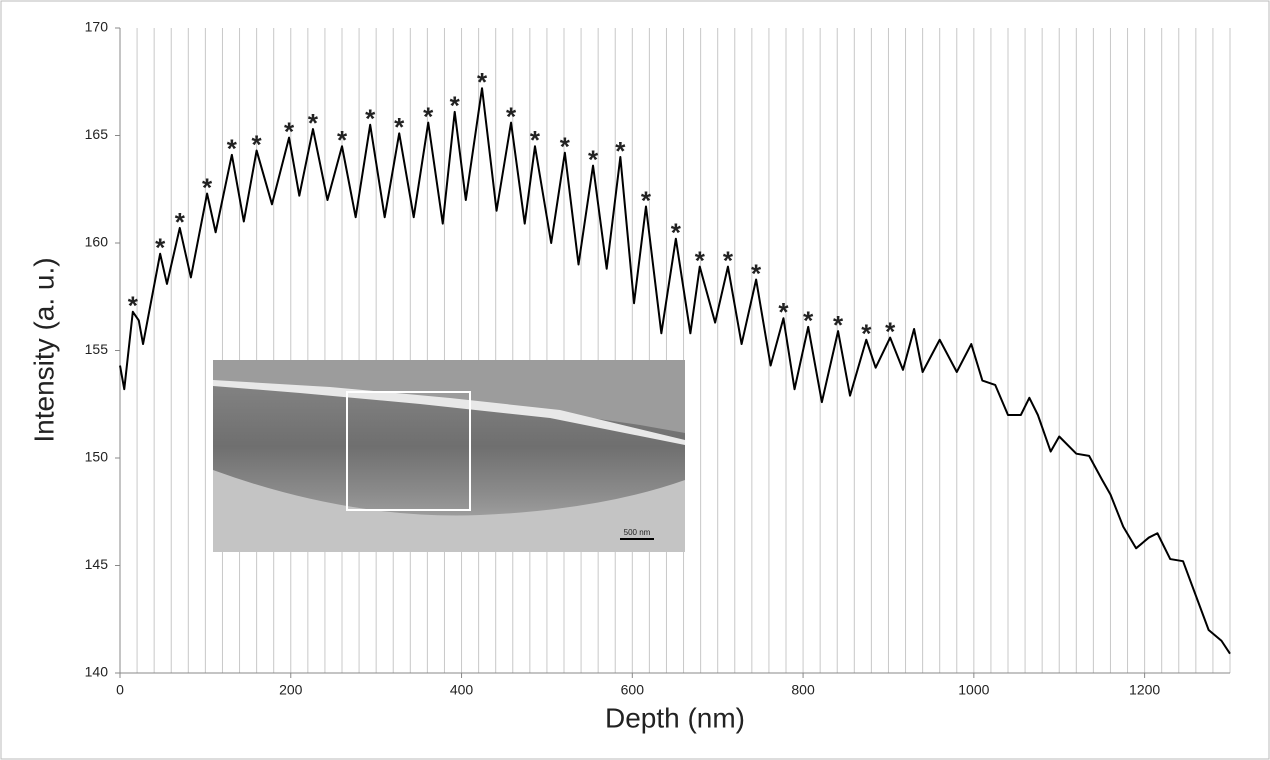 The image size is (1270, 760). What do you see at coordinates (803, 690) in the screenshot?
I see `x-tick-label: 800` at bounding box center [803, 690].